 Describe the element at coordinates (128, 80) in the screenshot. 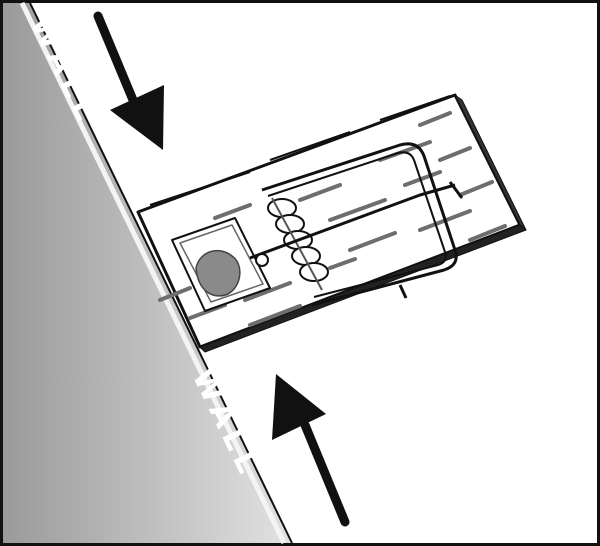

I see `arrow-down-right-icon` at that location.